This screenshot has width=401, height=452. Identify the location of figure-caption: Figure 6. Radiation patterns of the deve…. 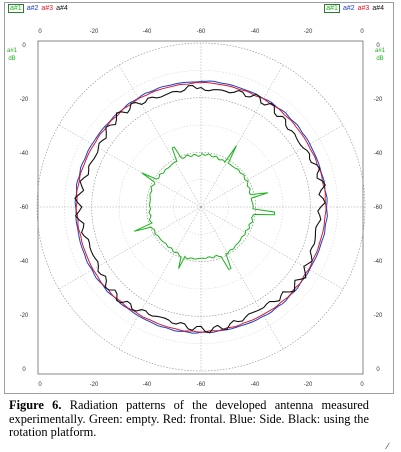
(189, 419).